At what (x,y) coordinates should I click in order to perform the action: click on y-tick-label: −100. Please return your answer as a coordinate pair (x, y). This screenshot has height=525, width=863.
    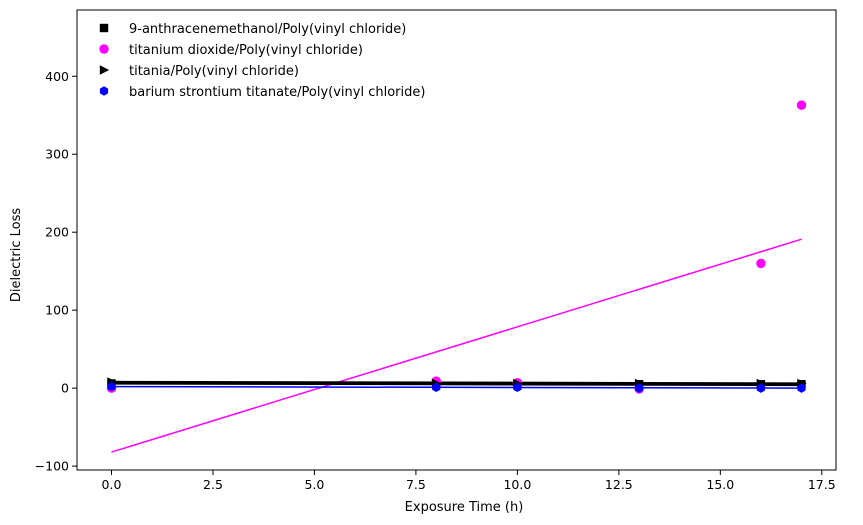
    Looking at the image, I should click on (52, 466).